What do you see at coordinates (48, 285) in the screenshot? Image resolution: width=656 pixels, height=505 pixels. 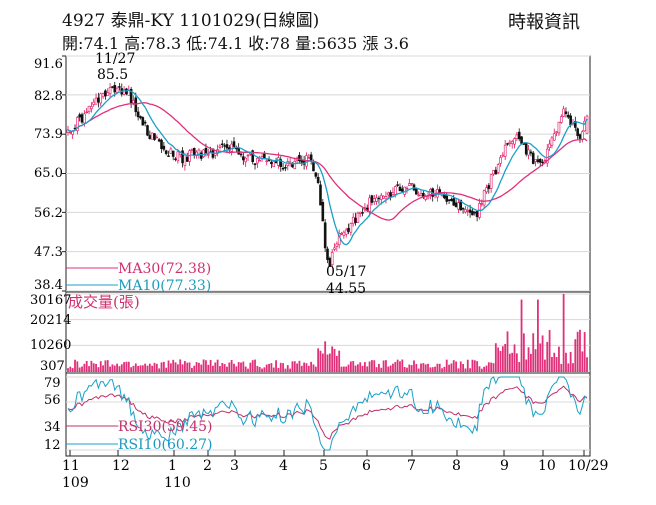 I see `price-tick-label: 38.4` at bounding box center [48, 285].